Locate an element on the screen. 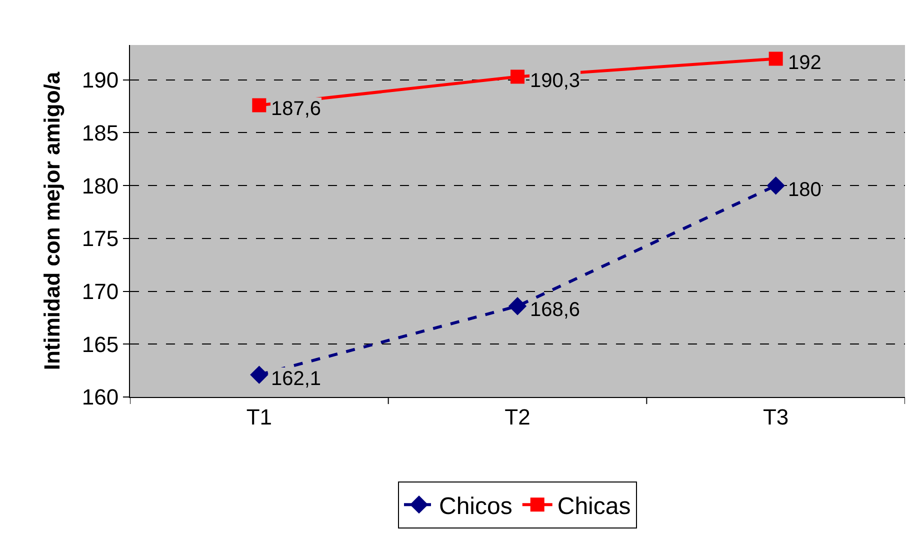 This screenshot has height=534, width=910. y-tick-label: 175 is located at coordinates (100, 239).